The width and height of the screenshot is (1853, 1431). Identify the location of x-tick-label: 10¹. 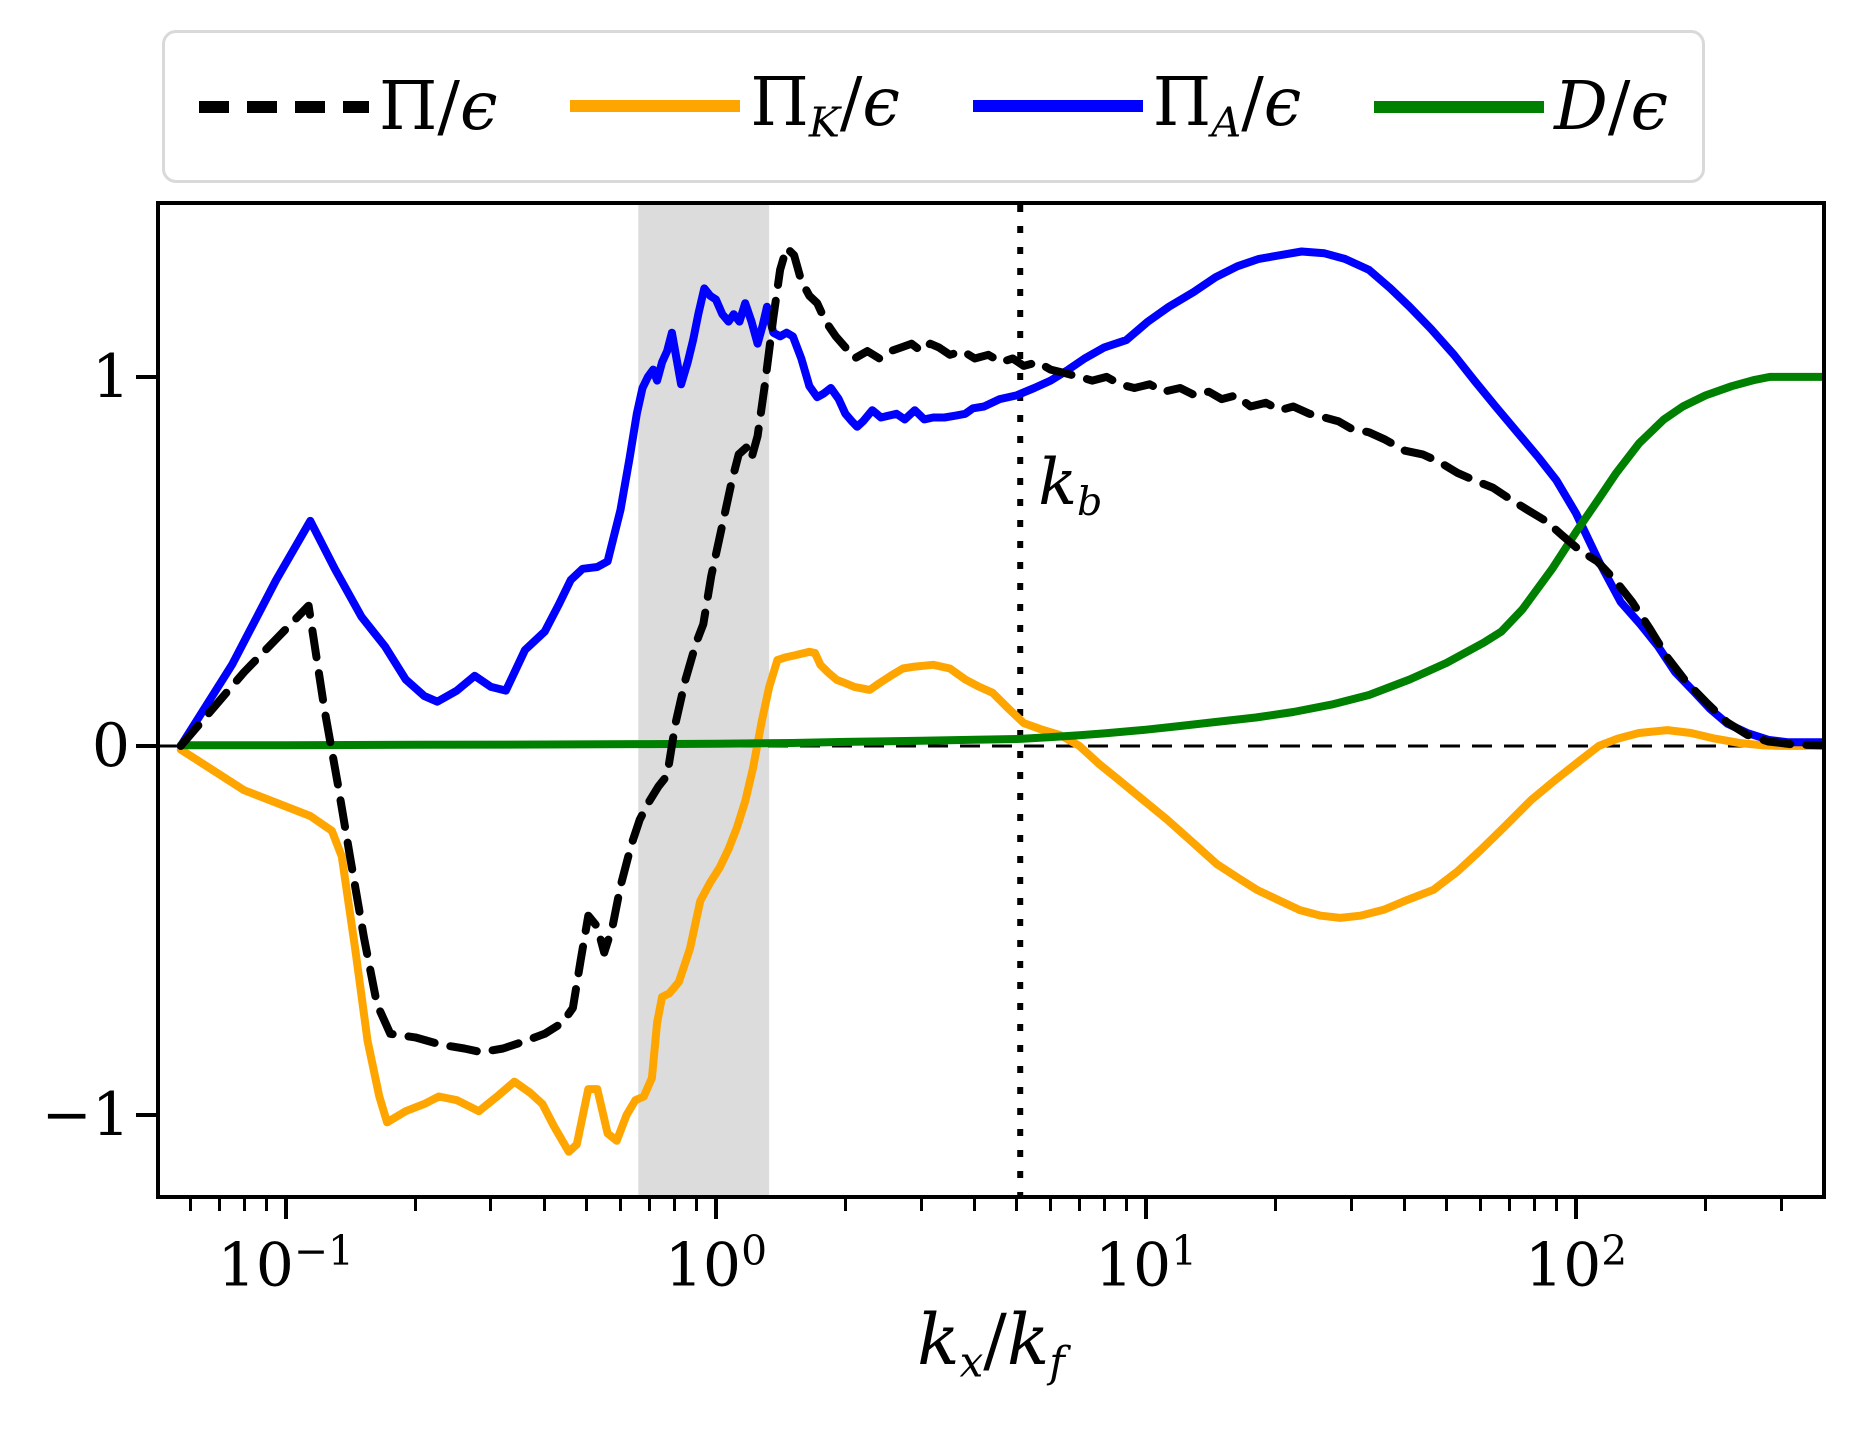
(1146, 1264).